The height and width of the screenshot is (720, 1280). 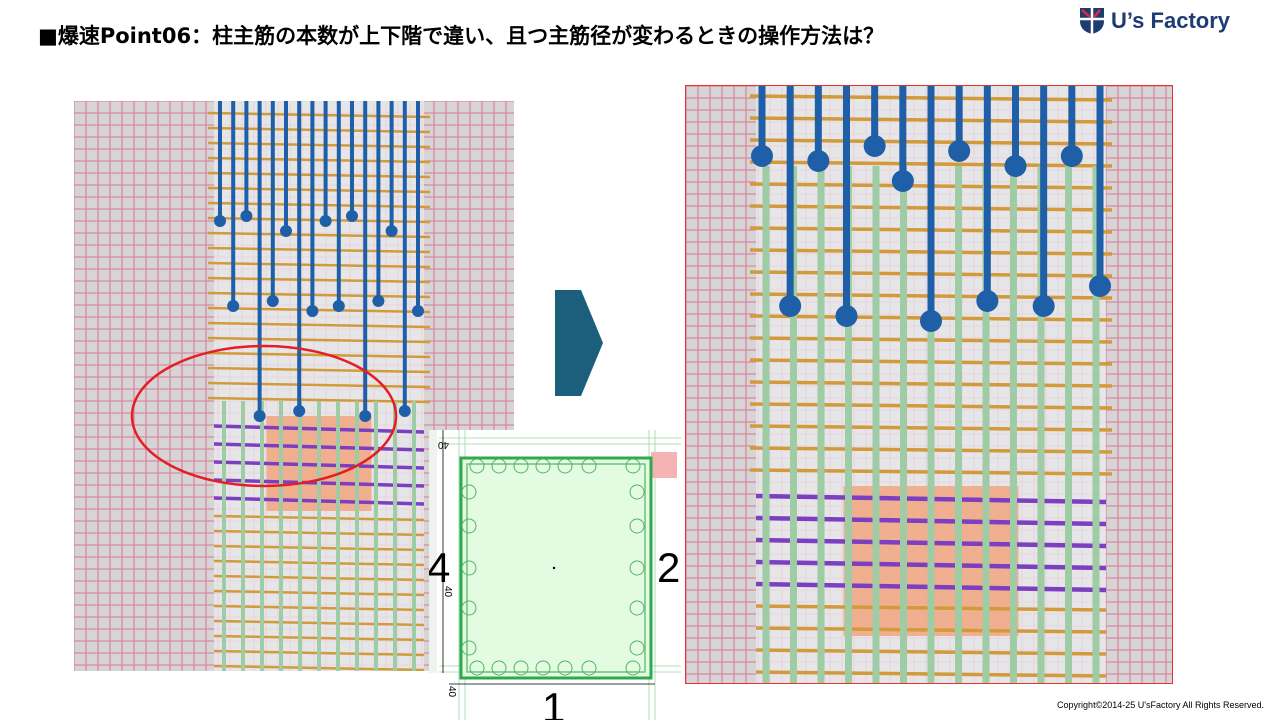 What do you see at coordinates (443, 444) in the screenshot?
I see `dim-top: 40` at bounding box center [443, 444].